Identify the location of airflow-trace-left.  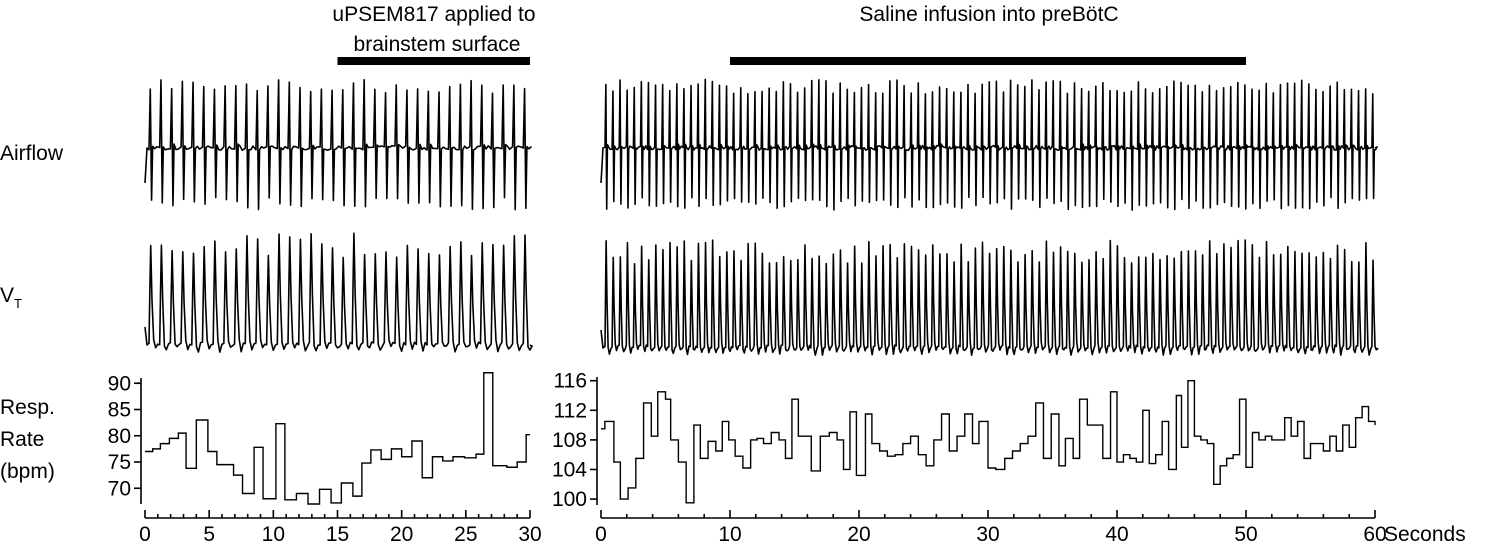
(338, 144).